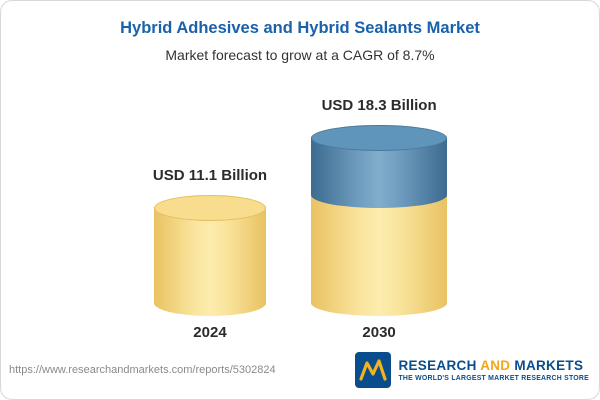 This screenshot has width=600, height=400. What do you see at coordinates (379, 166) in the screenshot?
I see `growth-segment-2030` at bounding box center [379, 166].